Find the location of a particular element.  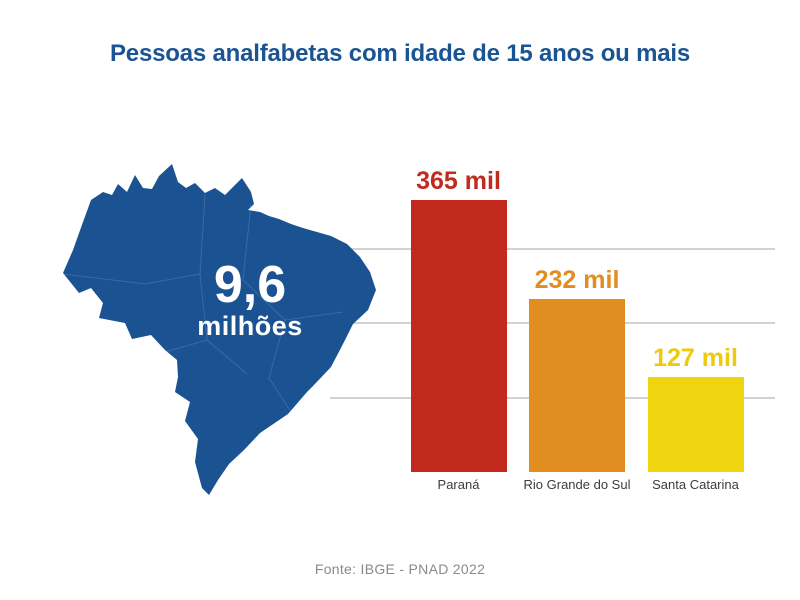

map-total-unit: milhões is located at coordinates (250, 326).